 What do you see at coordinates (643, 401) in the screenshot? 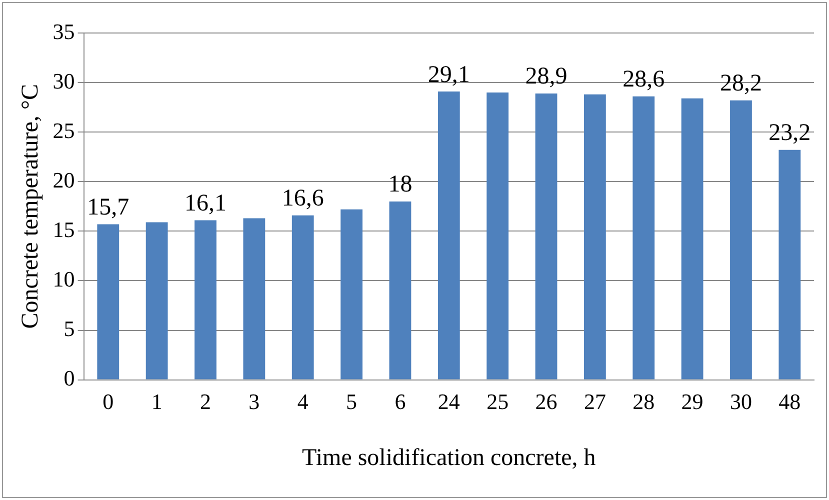
I see `x-tick-label: 28` at bounding box center [643, 401].